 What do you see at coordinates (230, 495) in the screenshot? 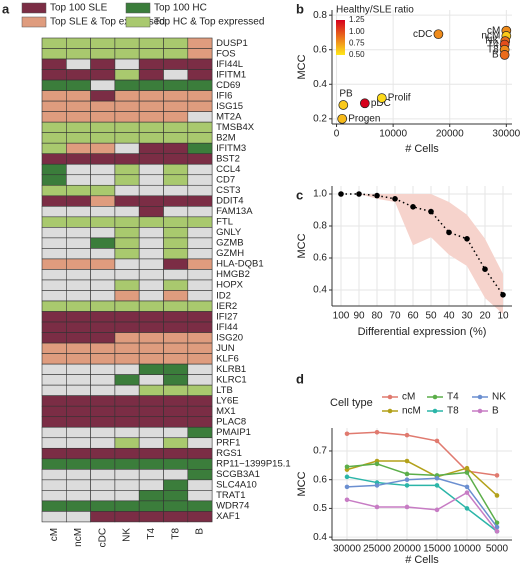
I see `row-label: TRAT1` at bounding box center [230, 495].